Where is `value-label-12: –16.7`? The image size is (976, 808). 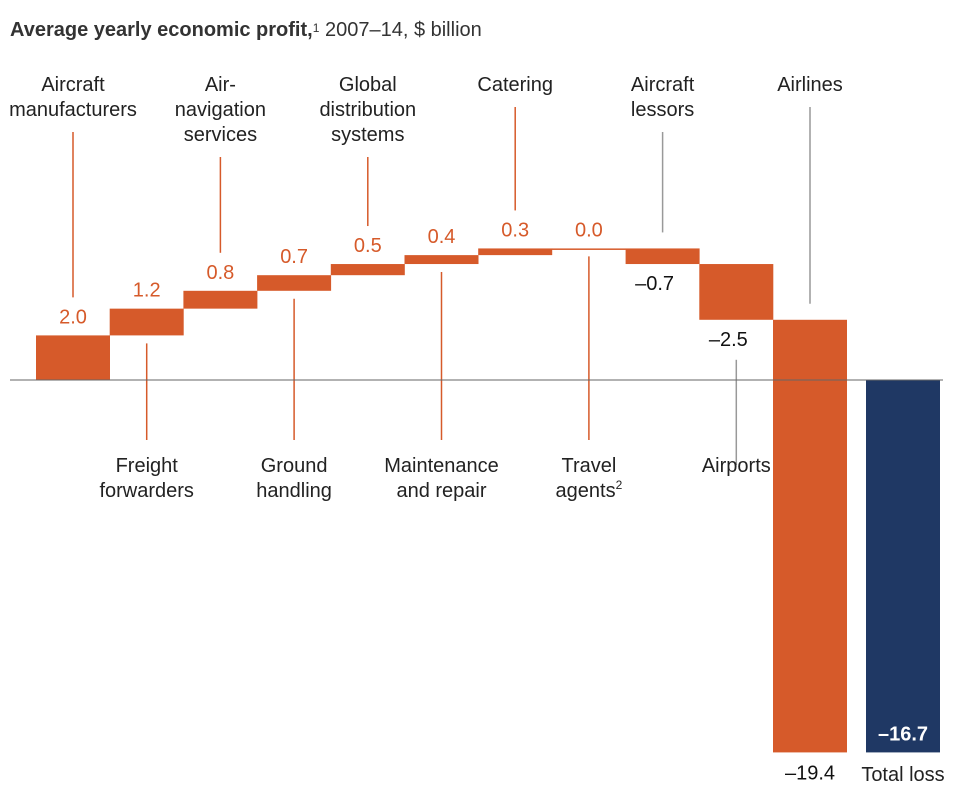 value-label-12: –16.7 is located at coordinates (903, 734).